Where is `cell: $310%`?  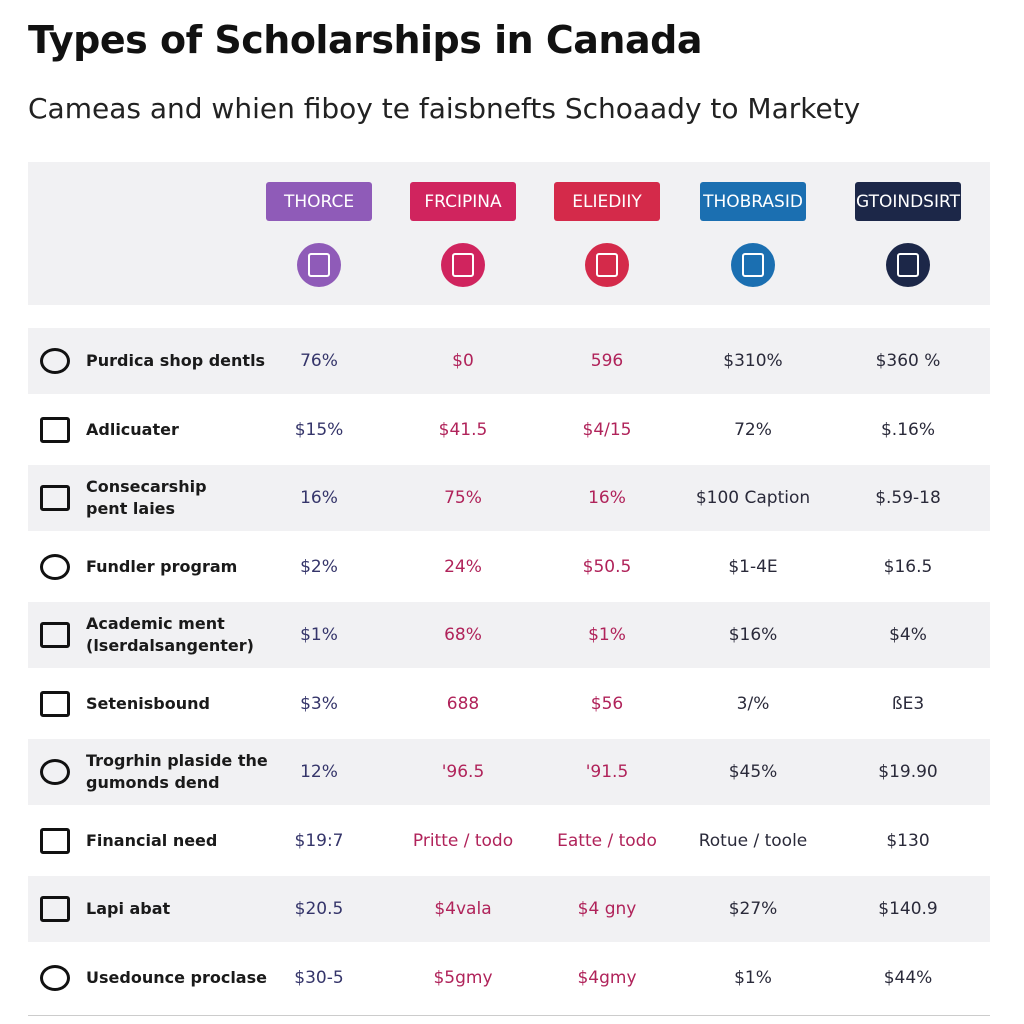
cell: $310% is located at coordinates (753, 361).